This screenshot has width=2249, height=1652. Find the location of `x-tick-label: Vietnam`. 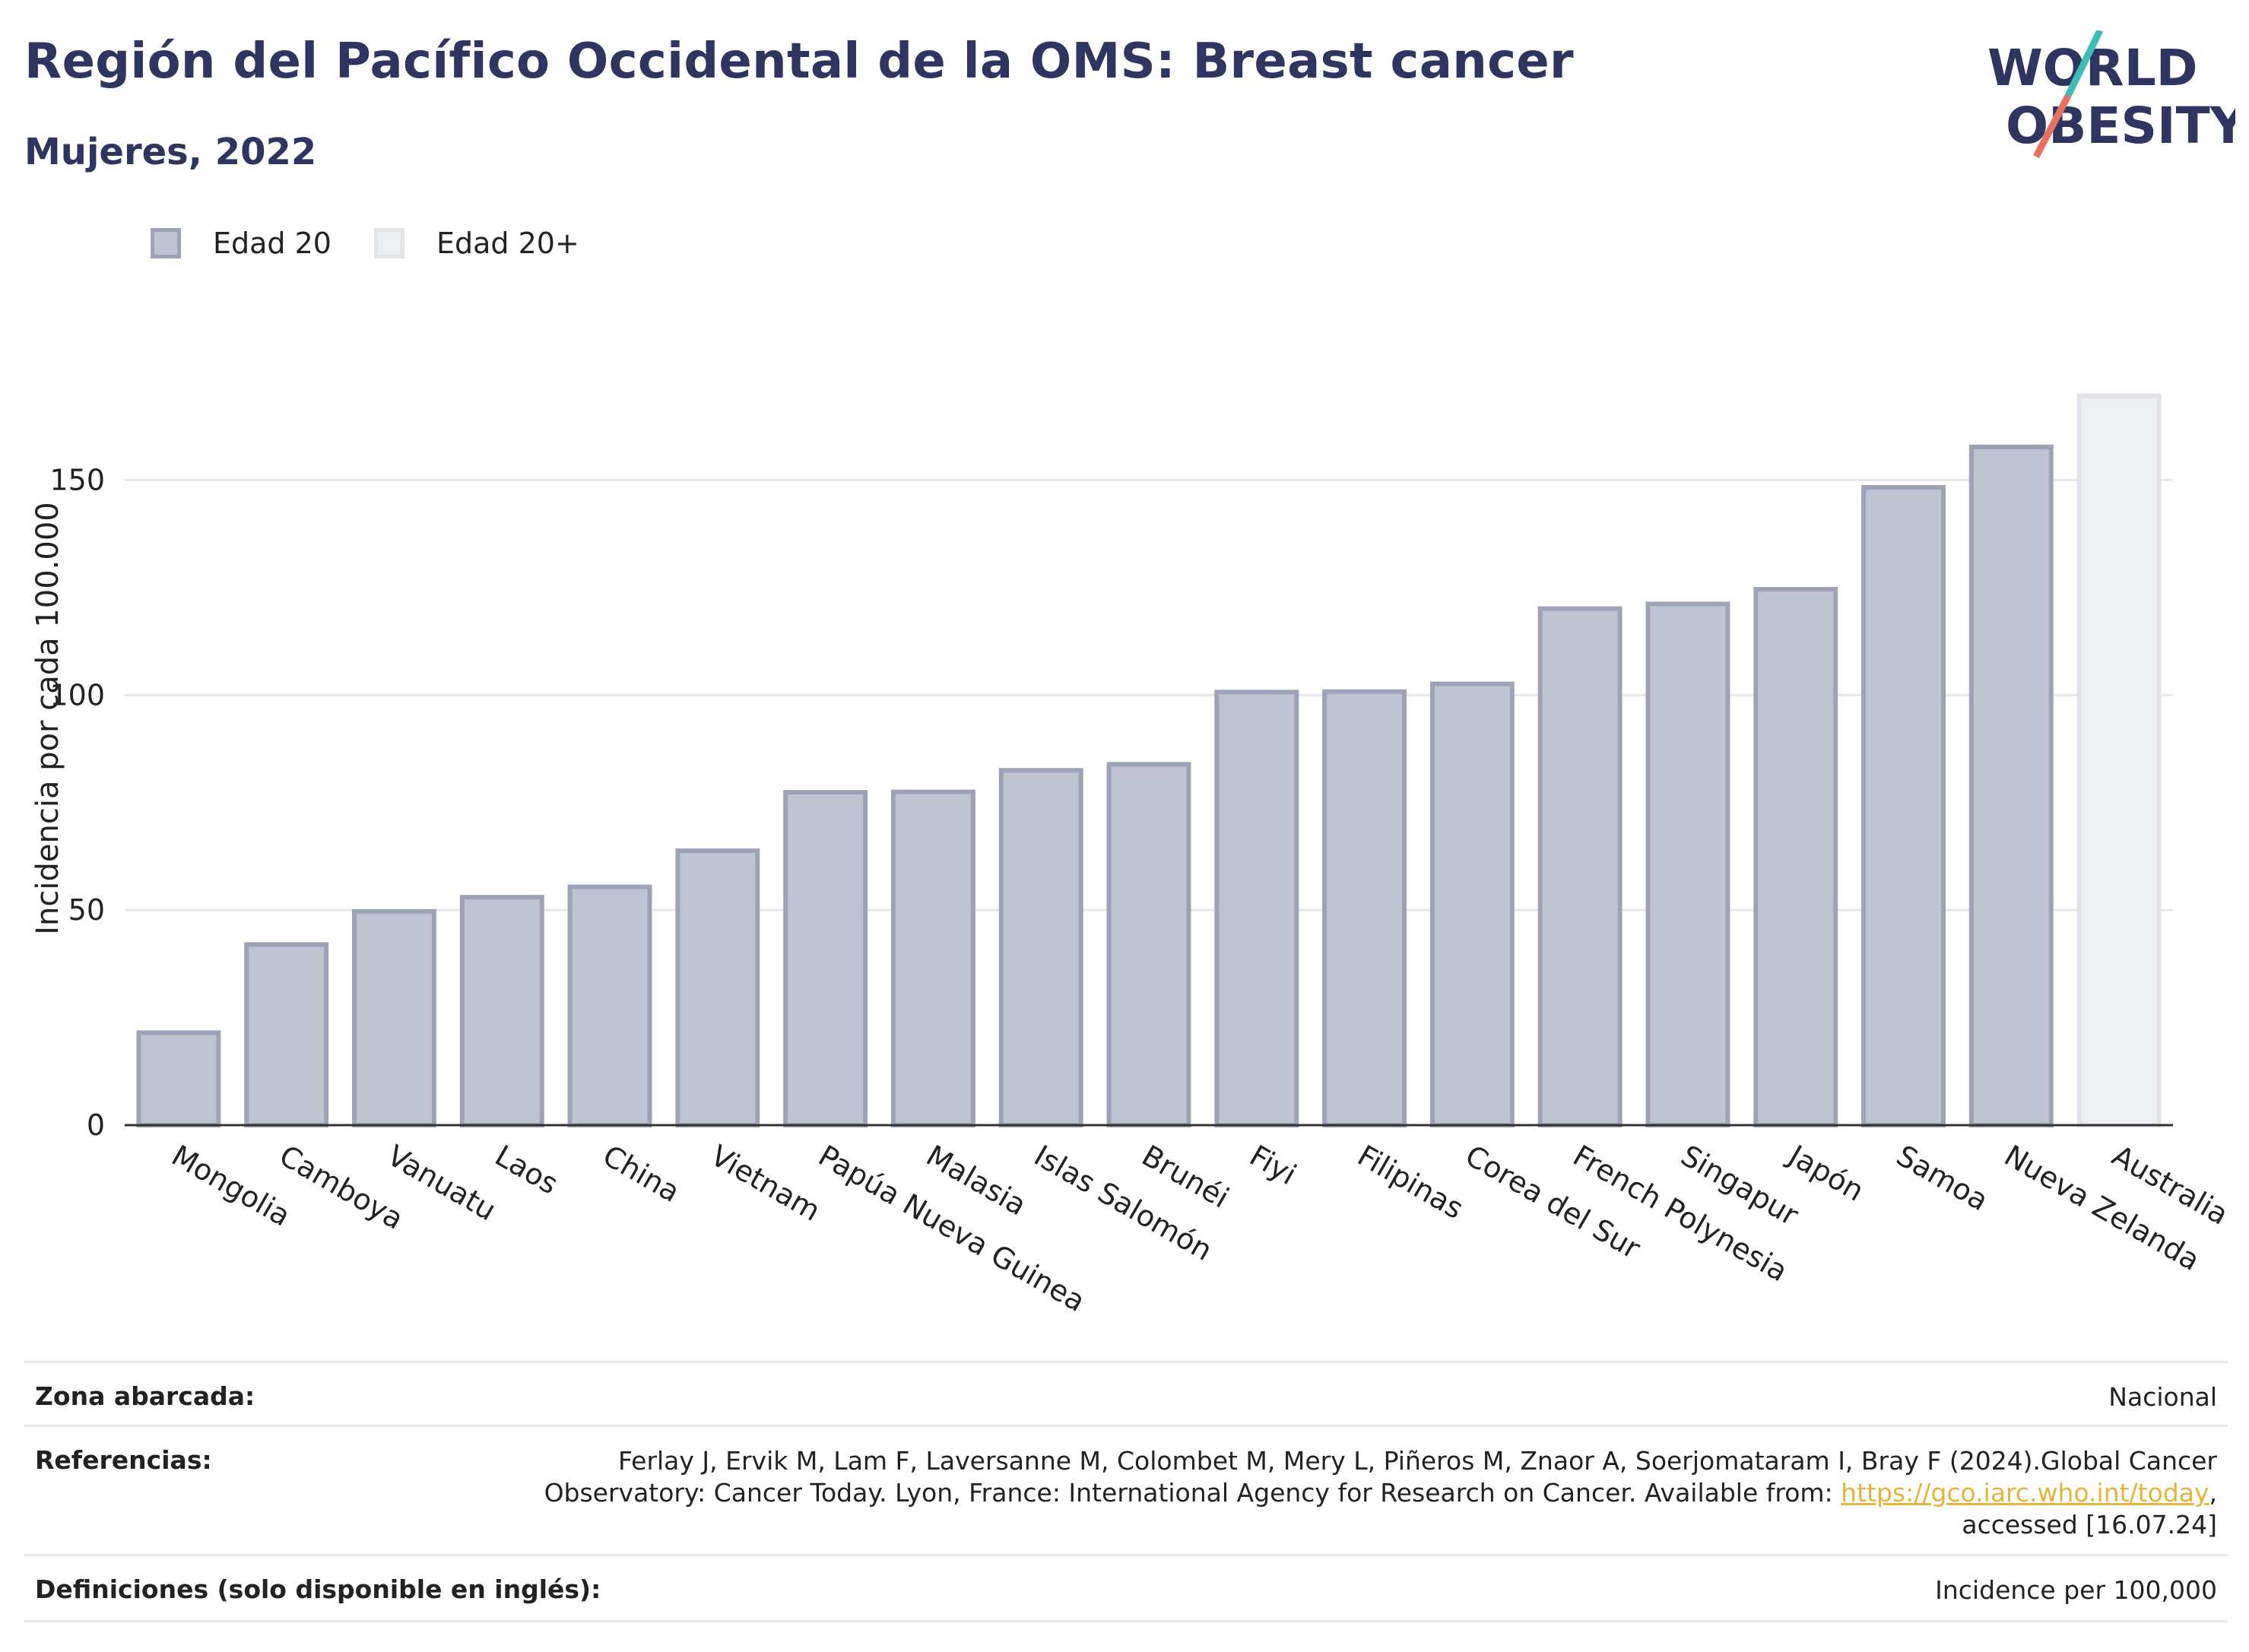

x-tick-label: Vietnam is located at coordinates (765, 1183).